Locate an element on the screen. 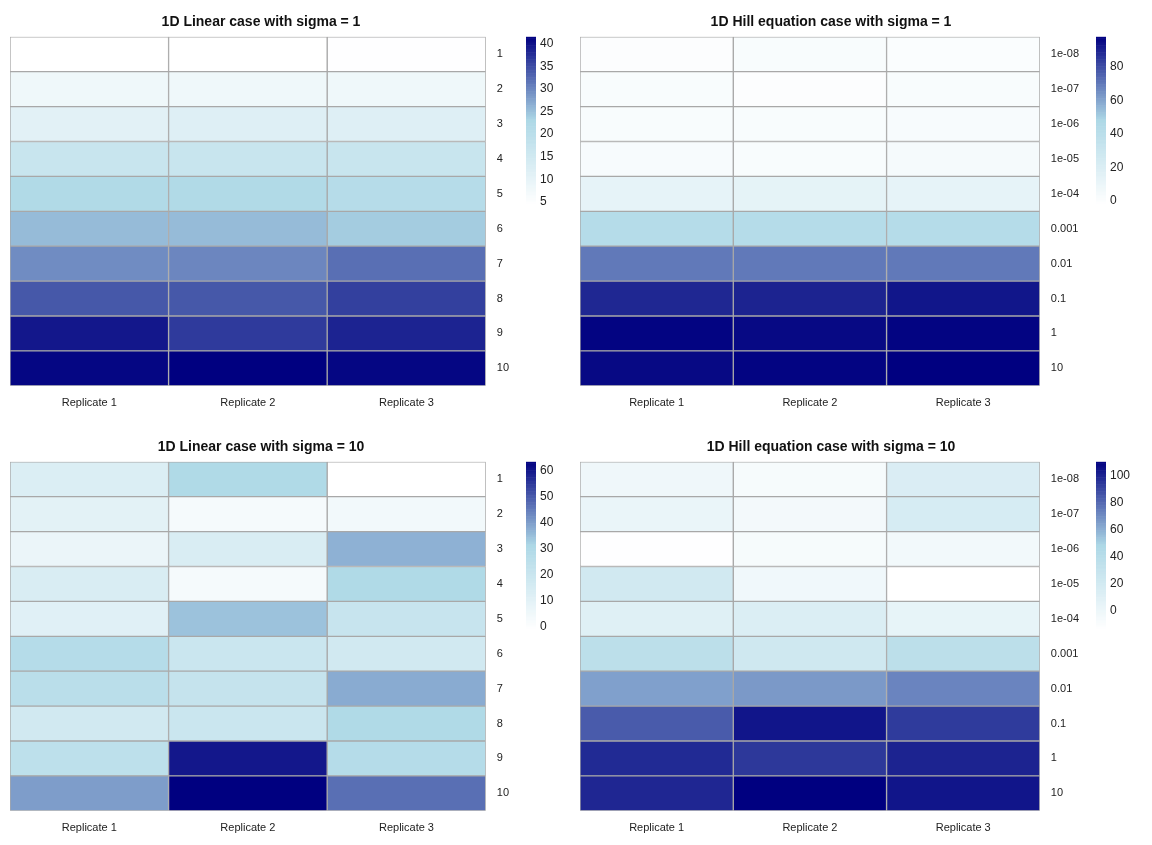 The height and width of the screenshot is (845, 1152). chart-title: 1D Hill equation case with sigma = 1 is located at coordinates (831, 21).